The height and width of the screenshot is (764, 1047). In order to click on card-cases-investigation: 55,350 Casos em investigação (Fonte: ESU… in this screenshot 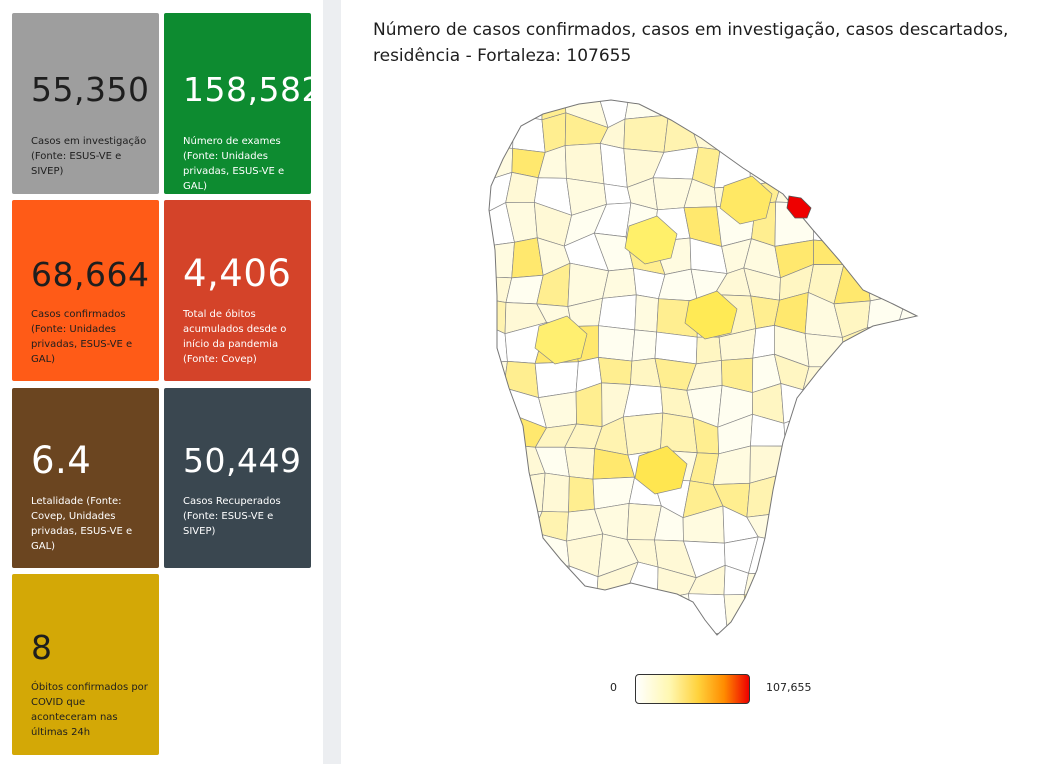, I will do `click(85, 103)`.